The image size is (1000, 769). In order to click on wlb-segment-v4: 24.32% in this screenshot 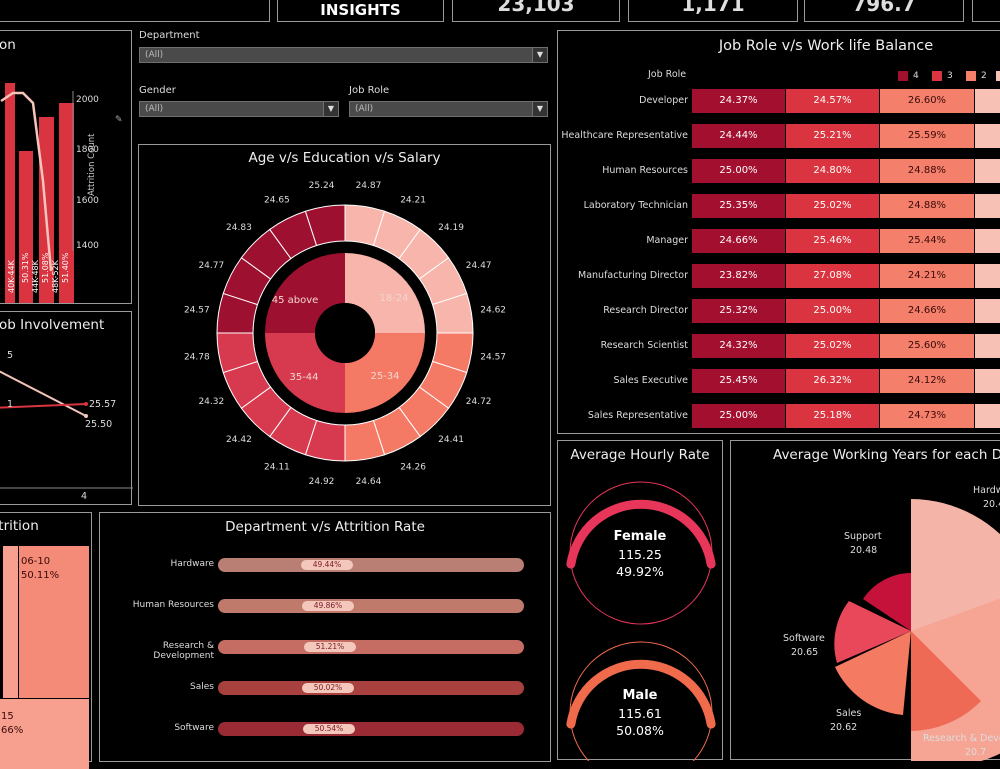, I will do `click(738, 346)`.